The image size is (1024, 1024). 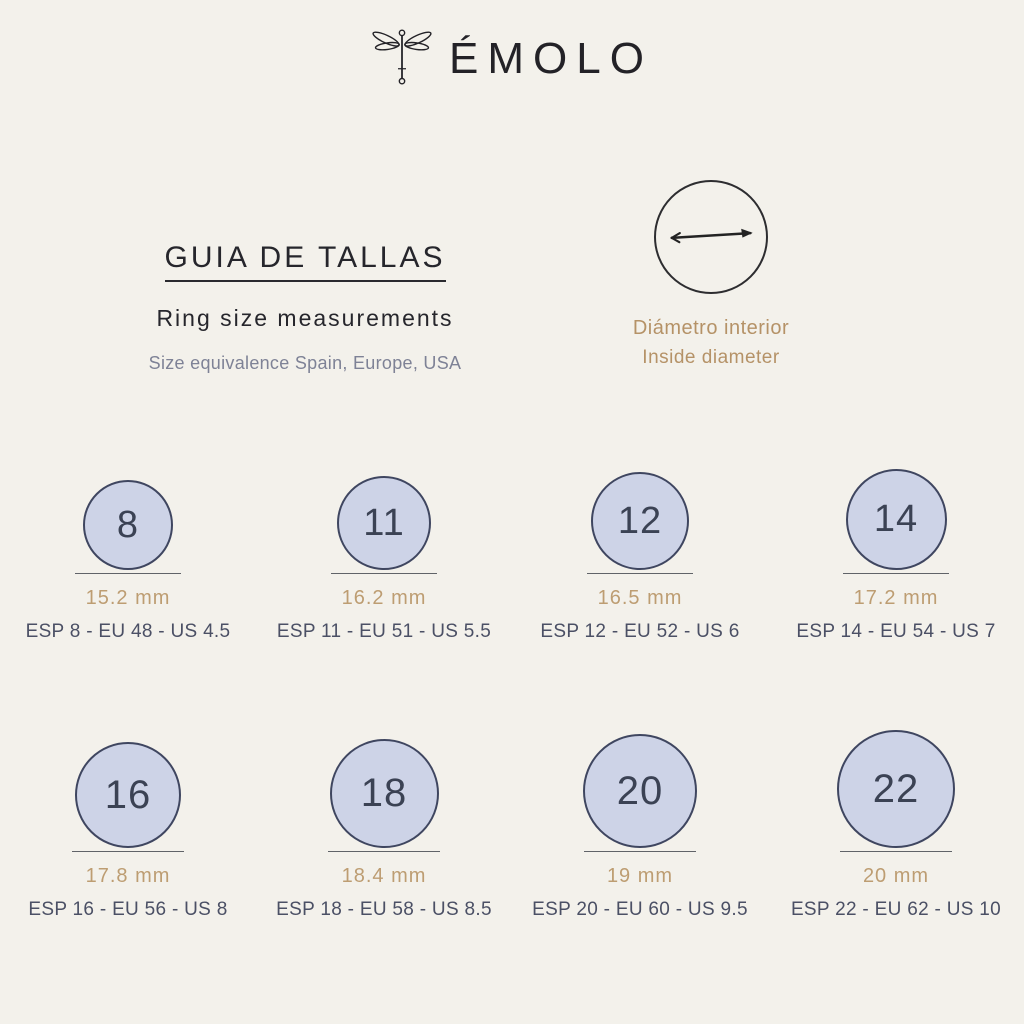 What do you see at coordinates (384, 631) in the screenshot?
I see `size-equivalence: ESP 11 - EU 51 - US 5.5` at bounding box center [384, 631].